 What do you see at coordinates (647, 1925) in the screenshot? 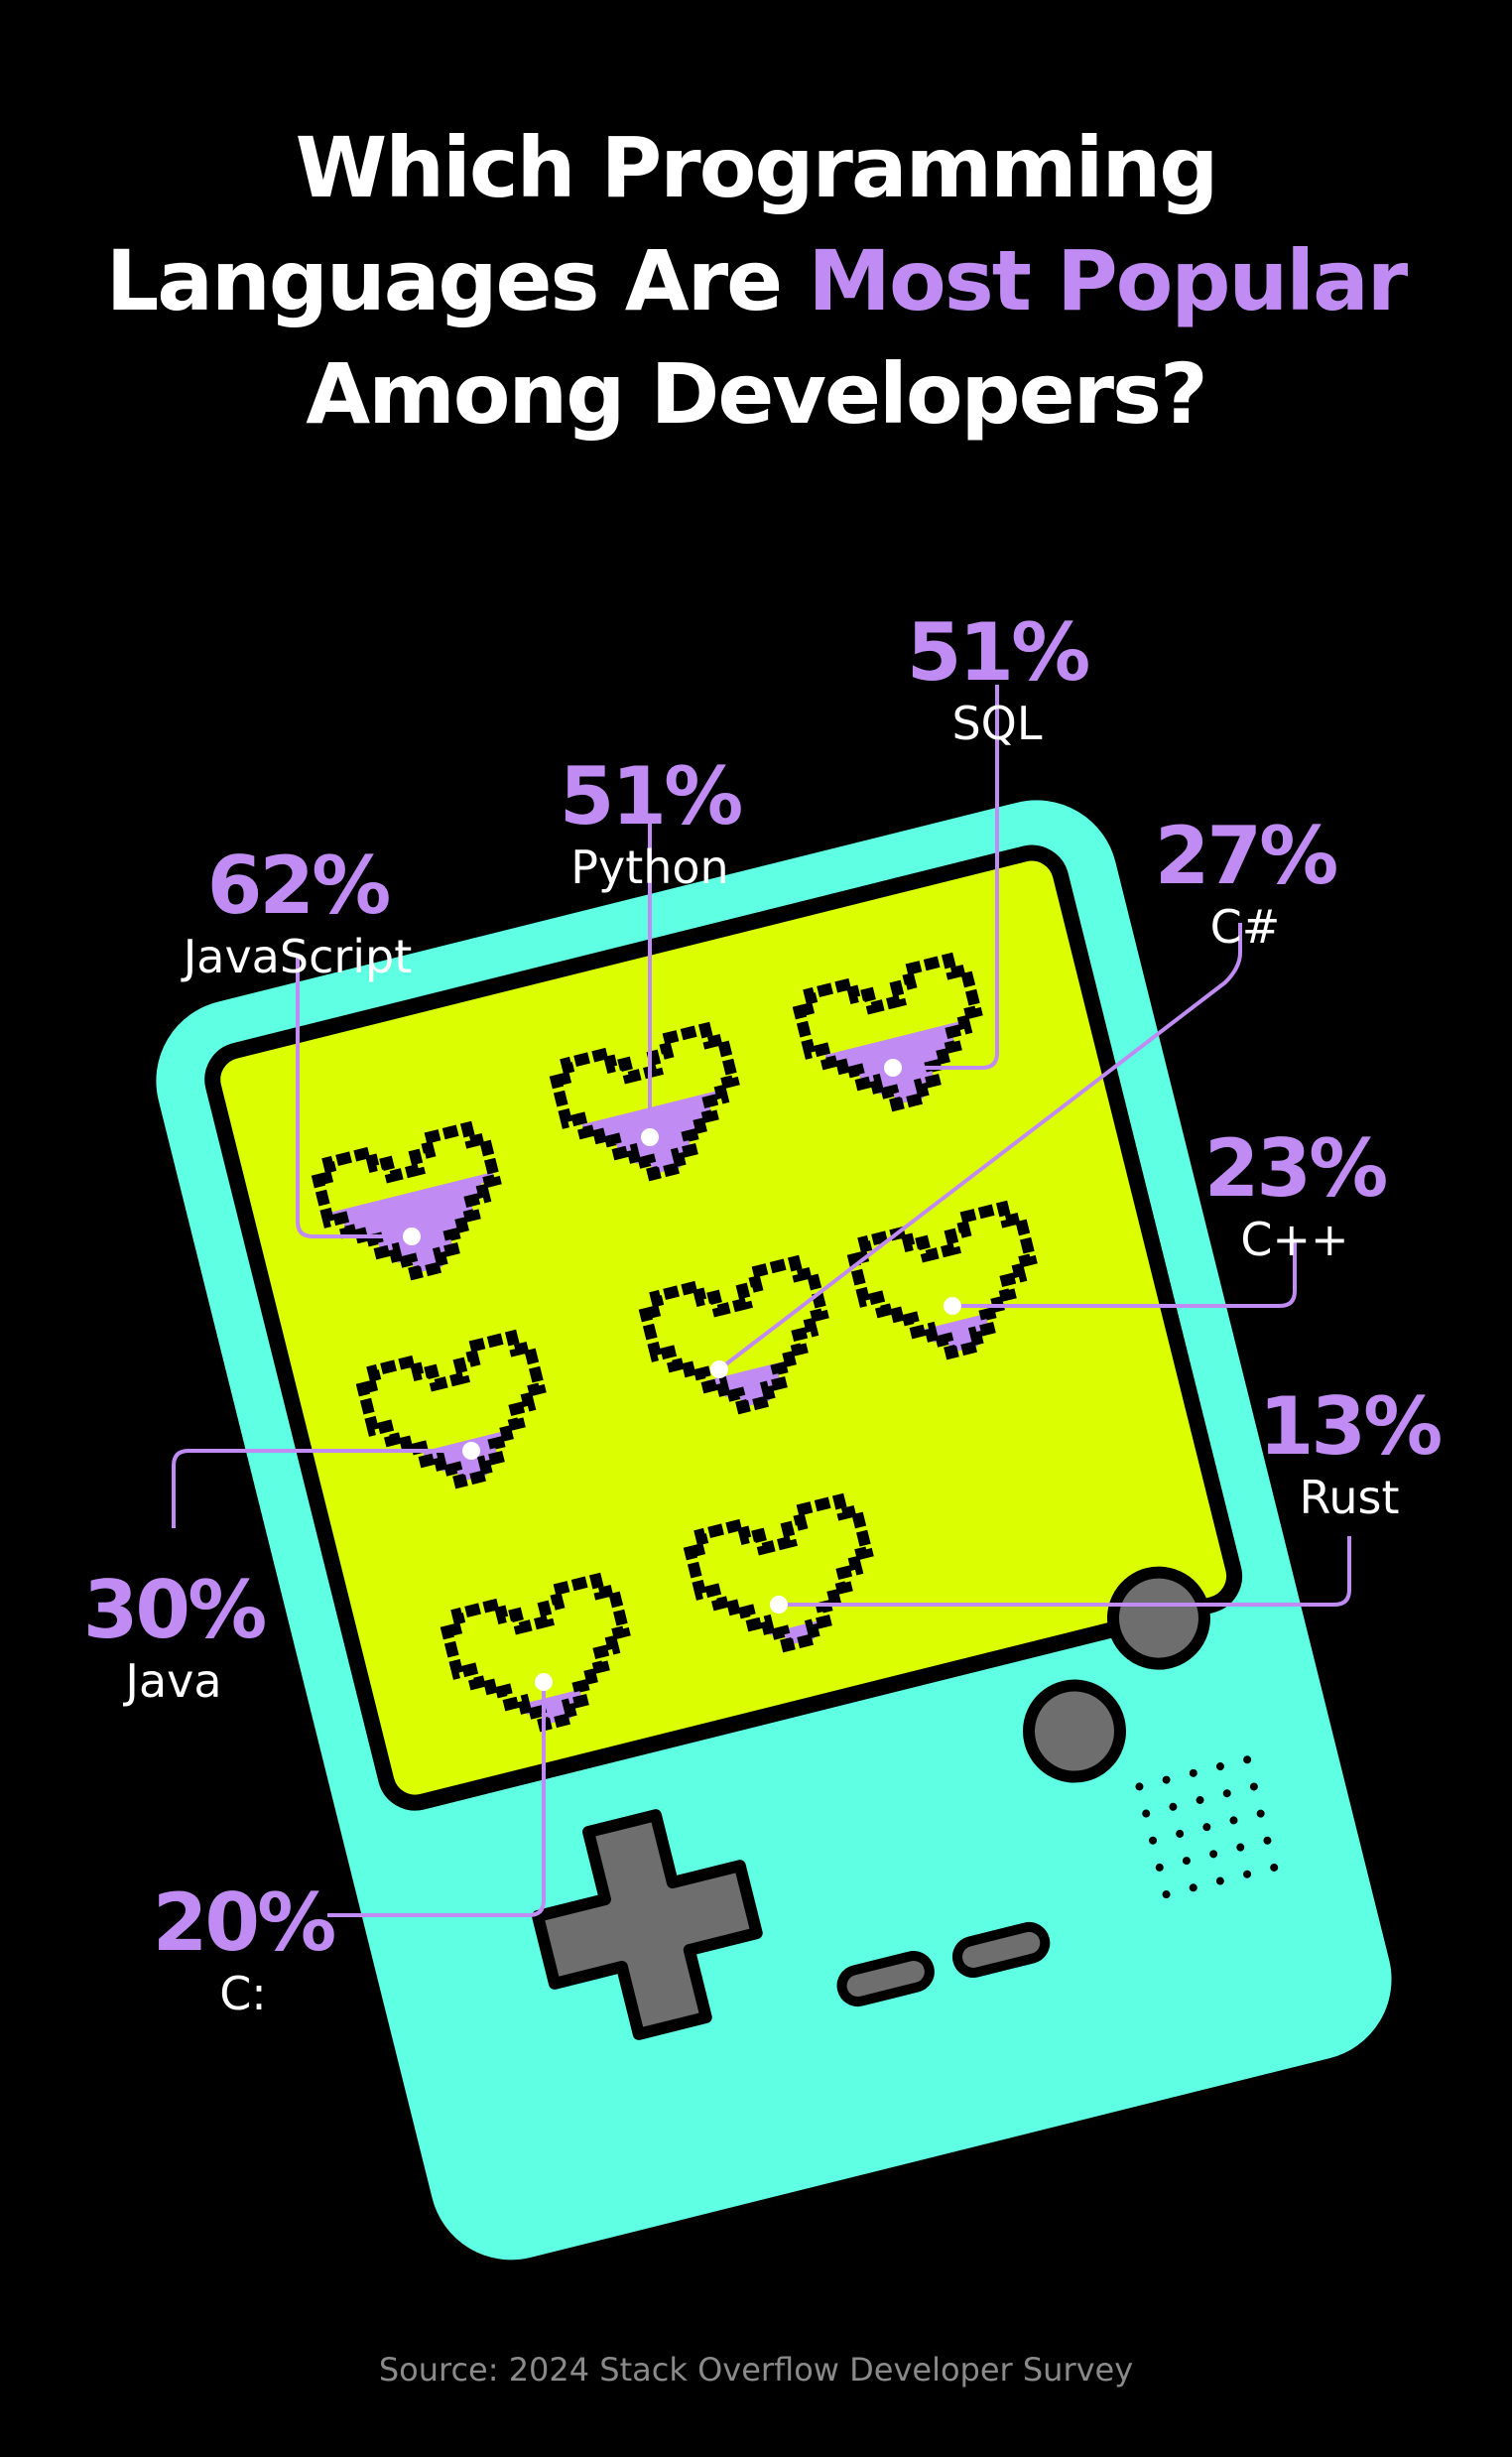
I see `dpad` at bounding box center [647, 1925].